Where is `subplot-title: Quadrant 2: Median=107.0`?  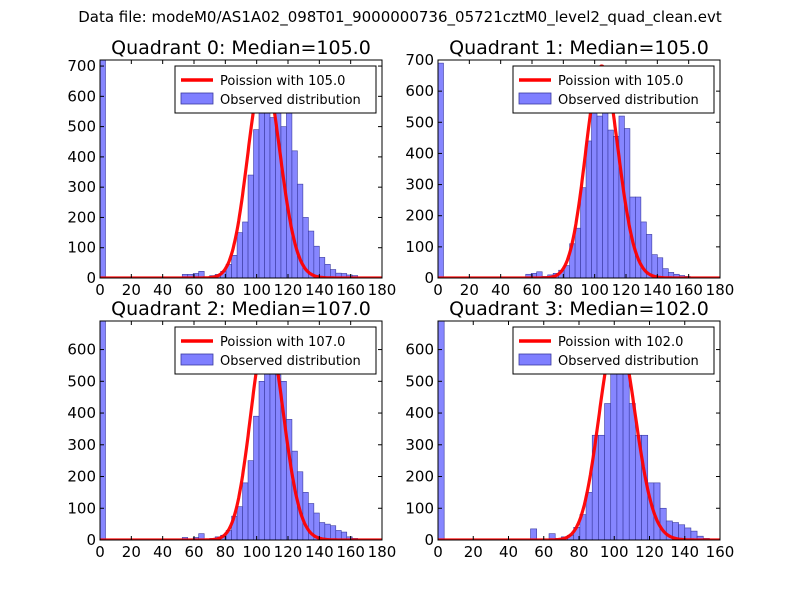 subplot-title: Quadrant 2: Median=107.0 is located at coordinates (241, 309).